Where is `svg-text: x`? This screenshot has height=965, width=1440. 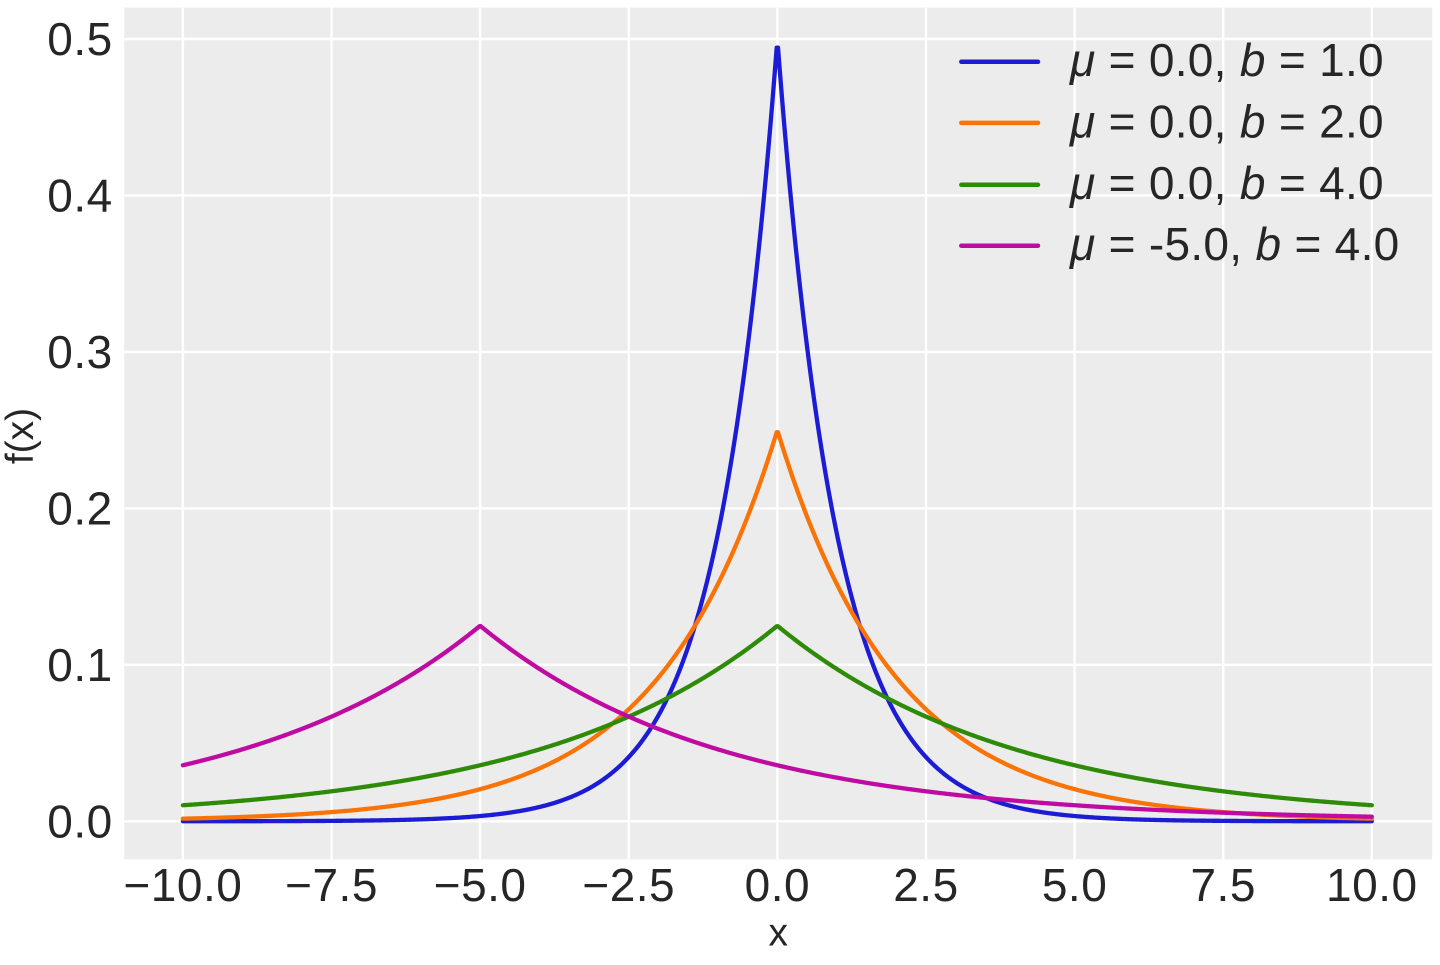 svg-text: x is located at coordinates (779, 933).